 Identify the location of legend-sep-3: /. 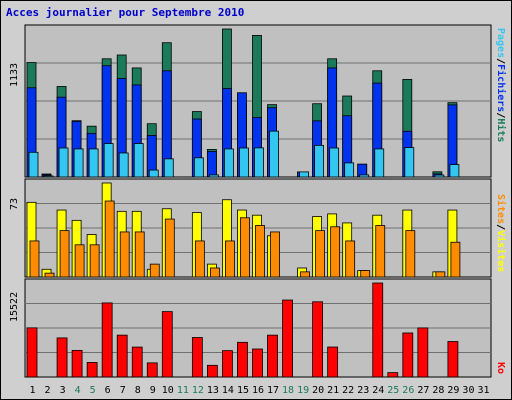
(500, 227).